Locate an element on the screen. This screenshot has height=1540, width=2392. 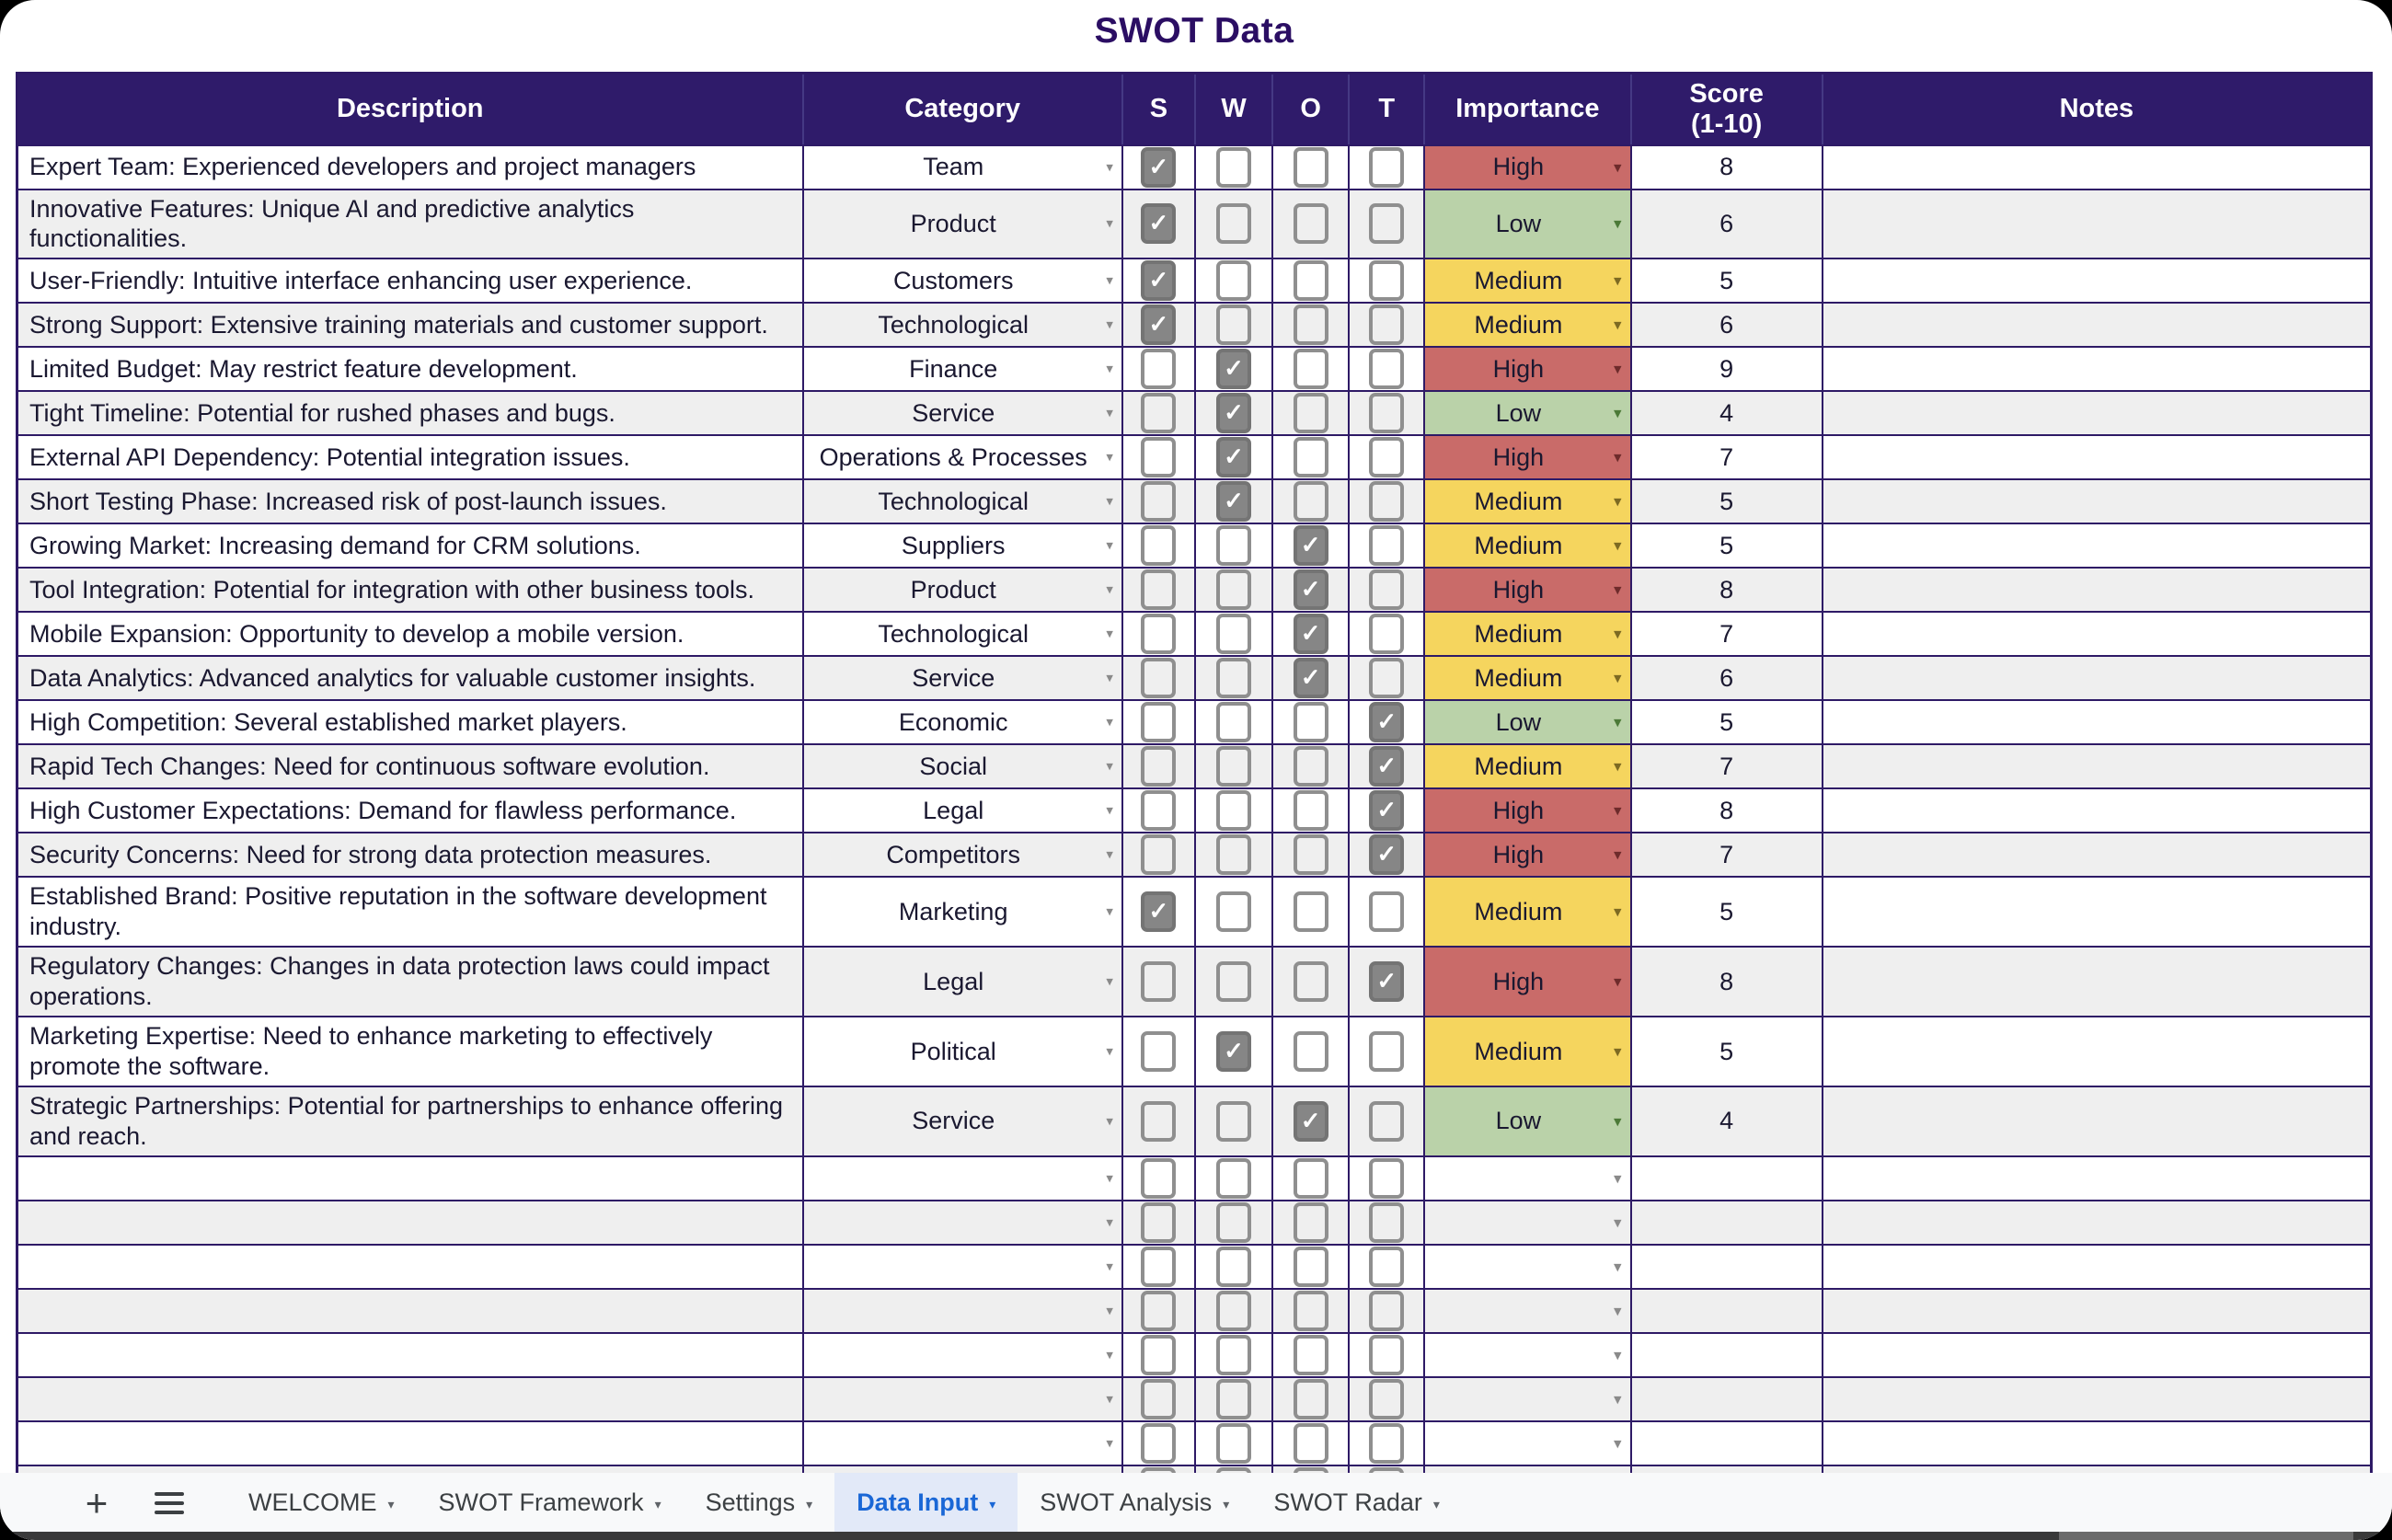
score-cell: 8 is located at coordinates (1726, 982).